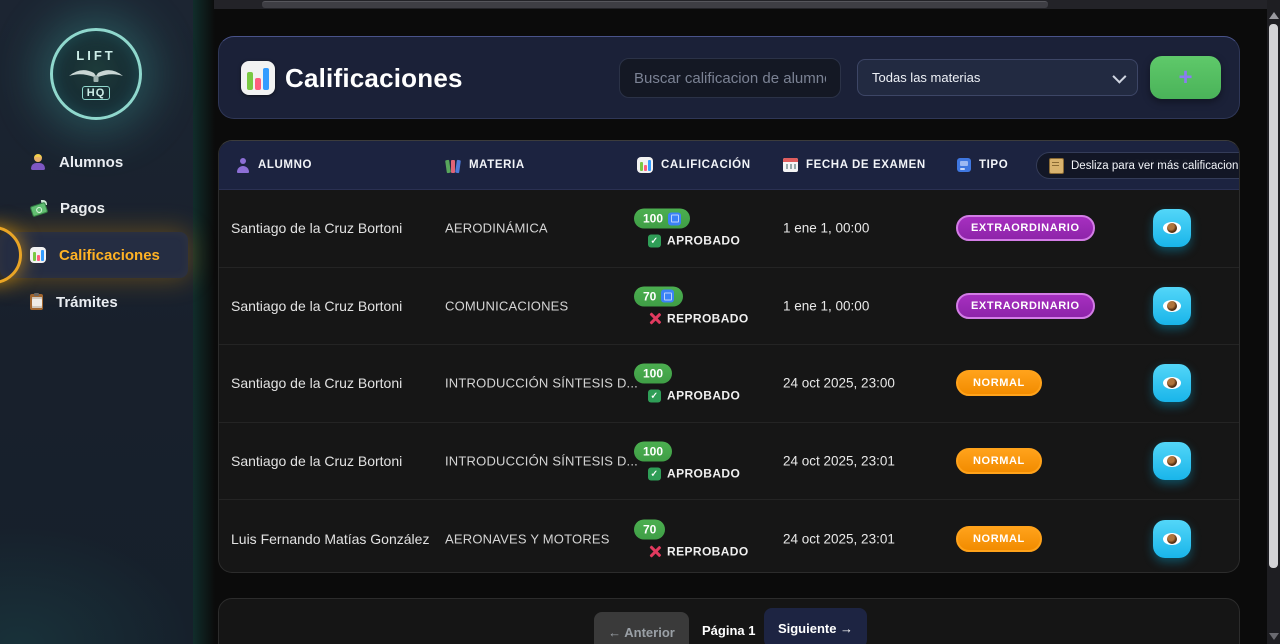 This screenshot has height=644, width=1280. Describe the element at coordinates (926, 77) in the screenshot. I see `subject-filter-value: Todas las materias` at that location.